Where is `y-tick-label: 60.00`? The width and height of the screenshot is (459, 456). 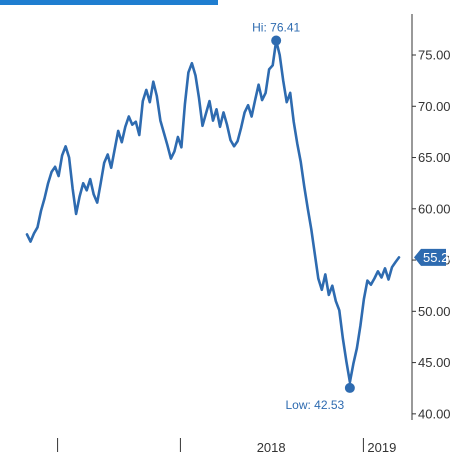 y-tick-label: 60.00 is located at coordinates (434, 208).